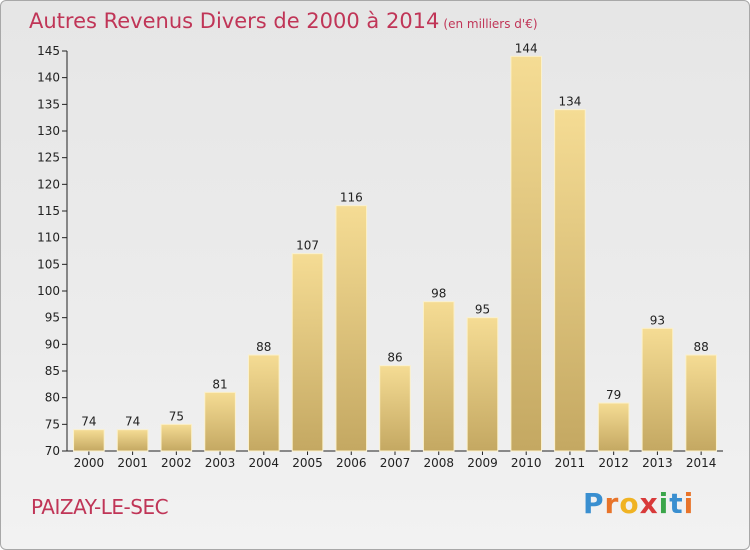 This screenshot has width=750, height=550. I want to click on logo-letter: o, so click(629, 503).